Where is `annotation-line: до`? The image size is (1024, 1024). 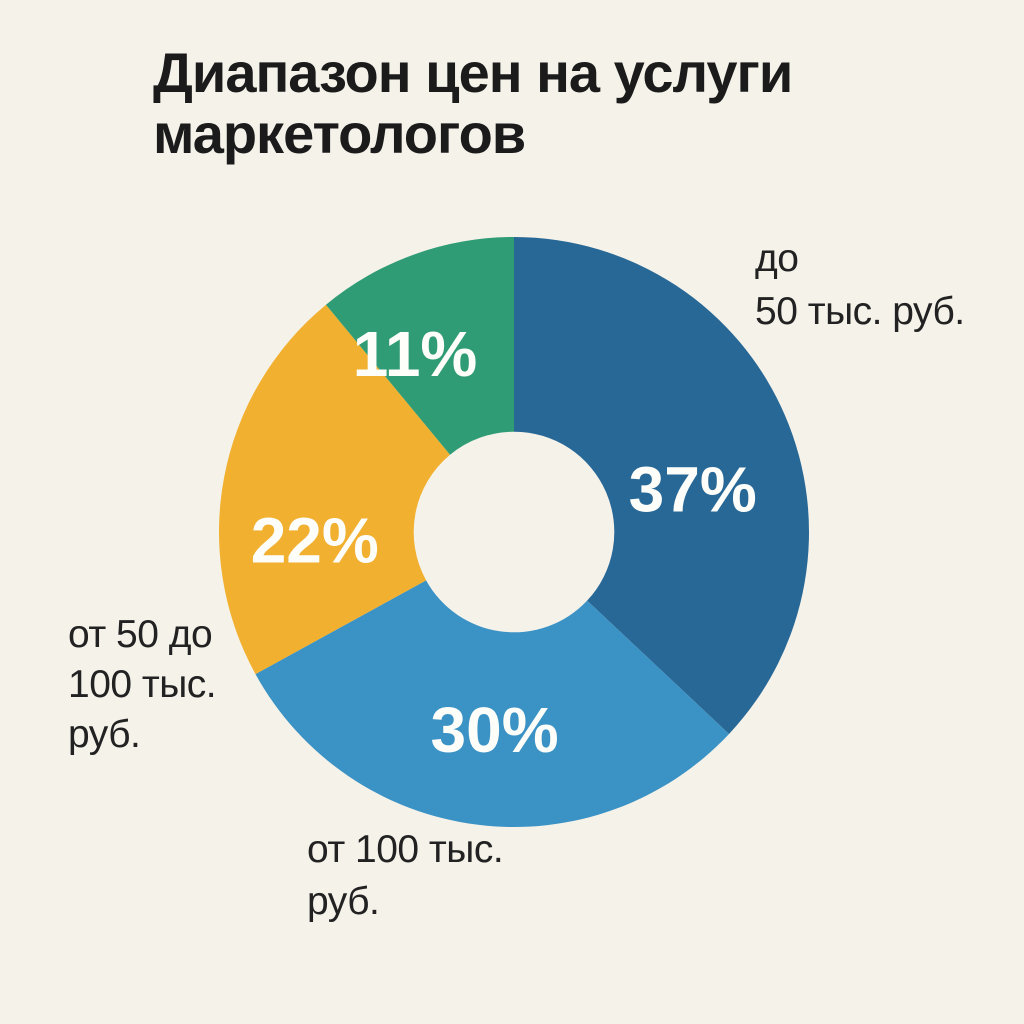 annotation-line: до is located at coordinates (777, 258).